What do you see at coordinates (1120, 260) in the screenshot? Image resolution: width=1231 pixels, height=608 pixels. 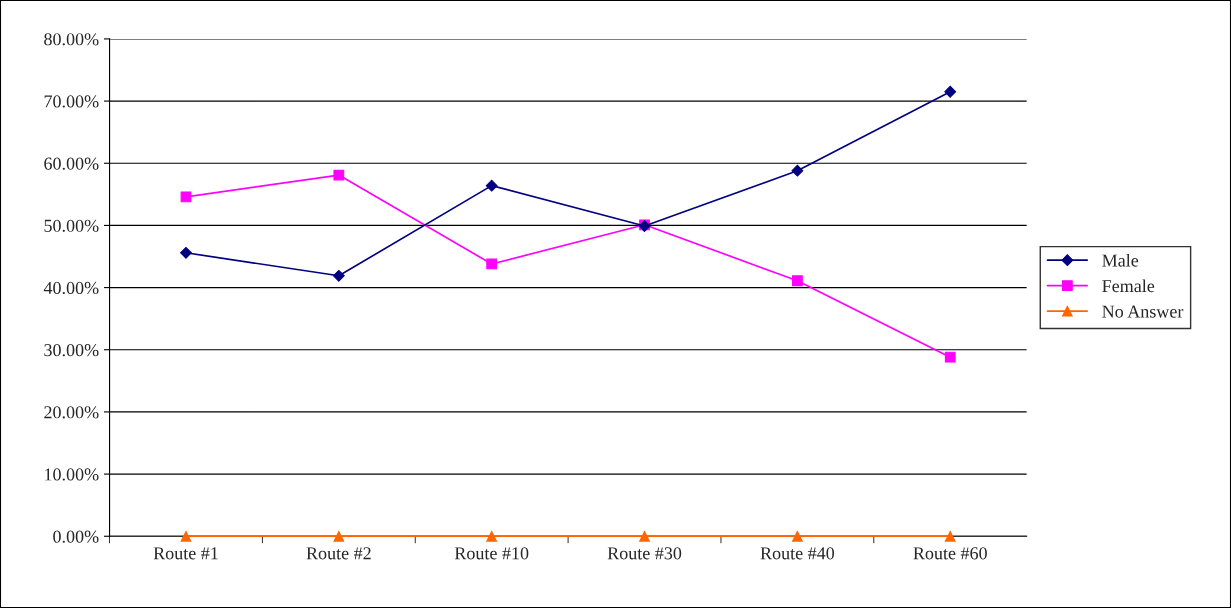 I see `legend-label: Male` at bounding box center [1120, 260].